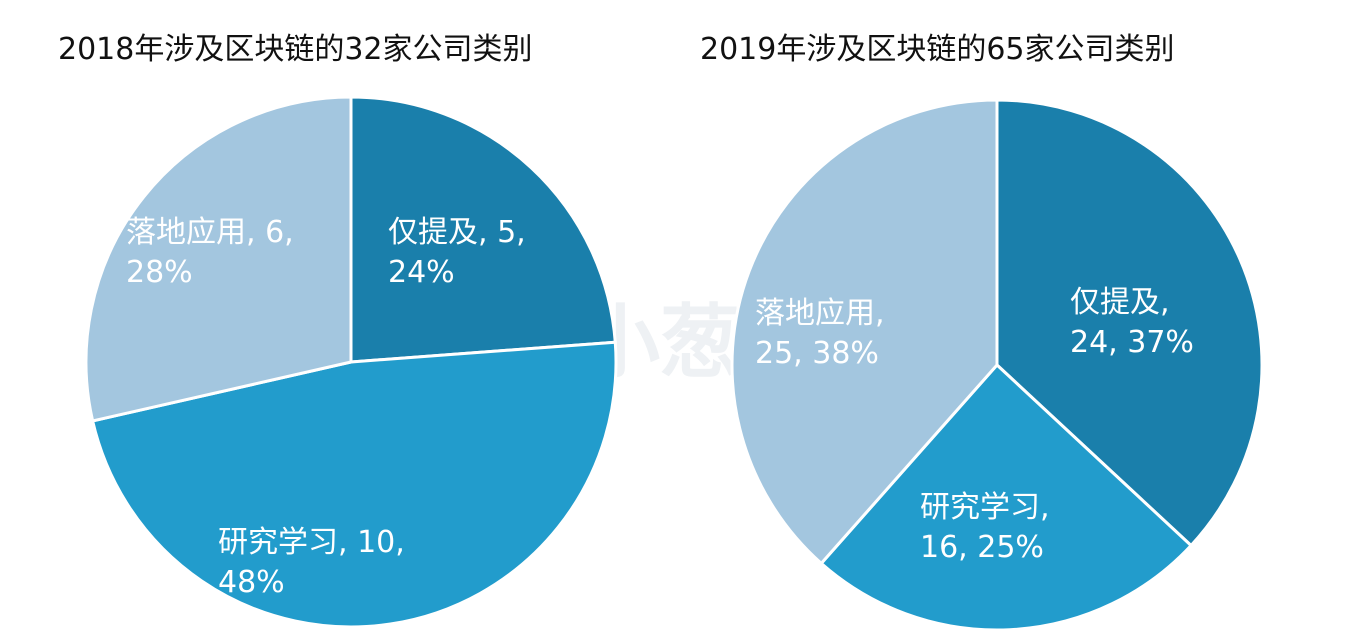  Describe the element at coordinates (295, 49) in the screenshot. I see `chart-title-2018: 2018年涉及区块链的32家公司类别` at that location.